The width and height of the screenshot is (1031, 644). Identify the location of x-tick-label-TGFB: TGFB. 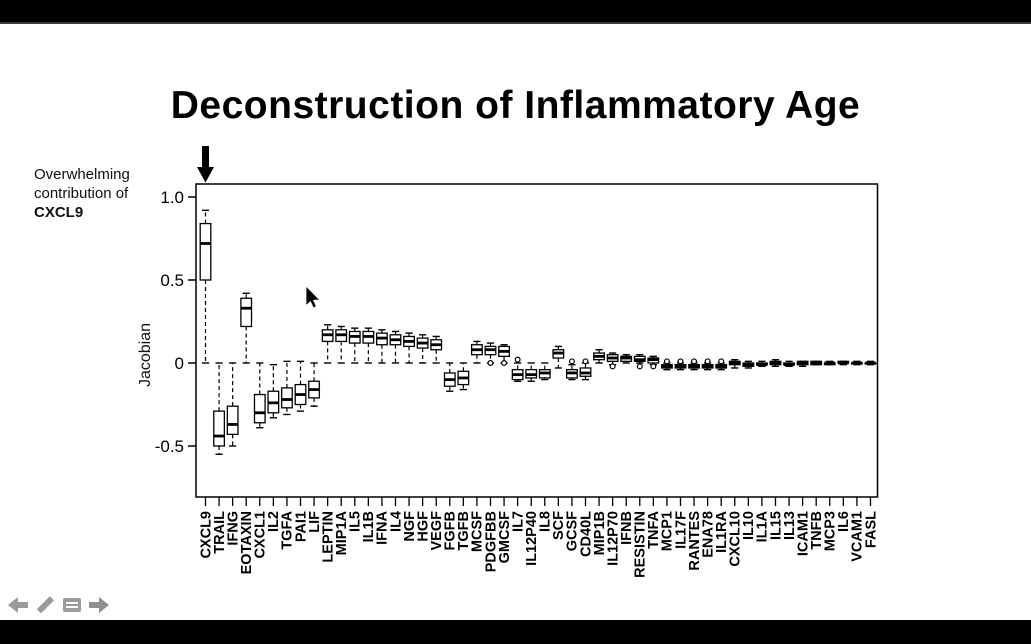
(464, 530).